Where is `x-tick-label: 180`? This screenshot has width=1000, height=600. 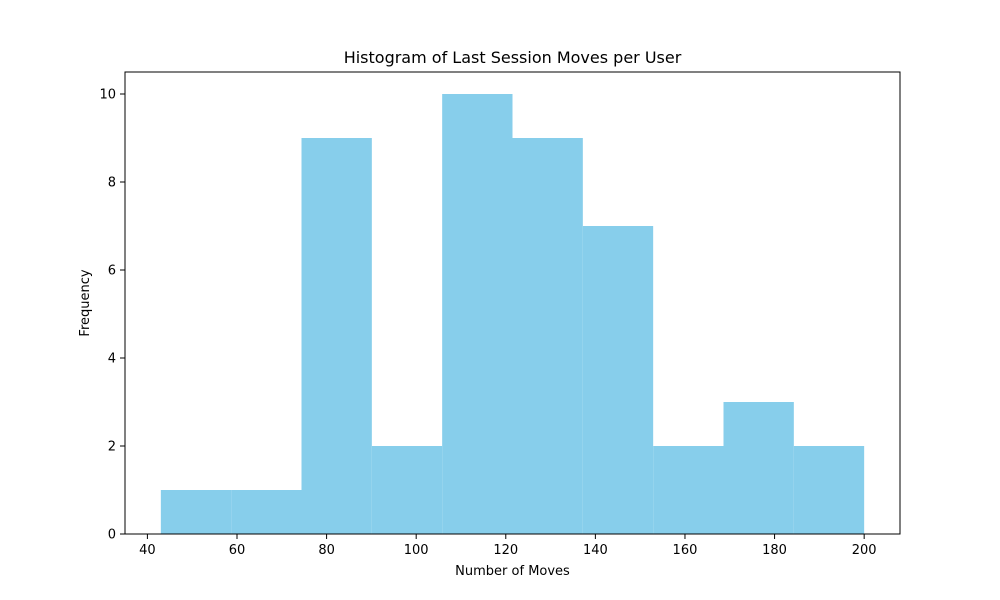 x-tick-label: 180 is located at coordinates (774, 550).